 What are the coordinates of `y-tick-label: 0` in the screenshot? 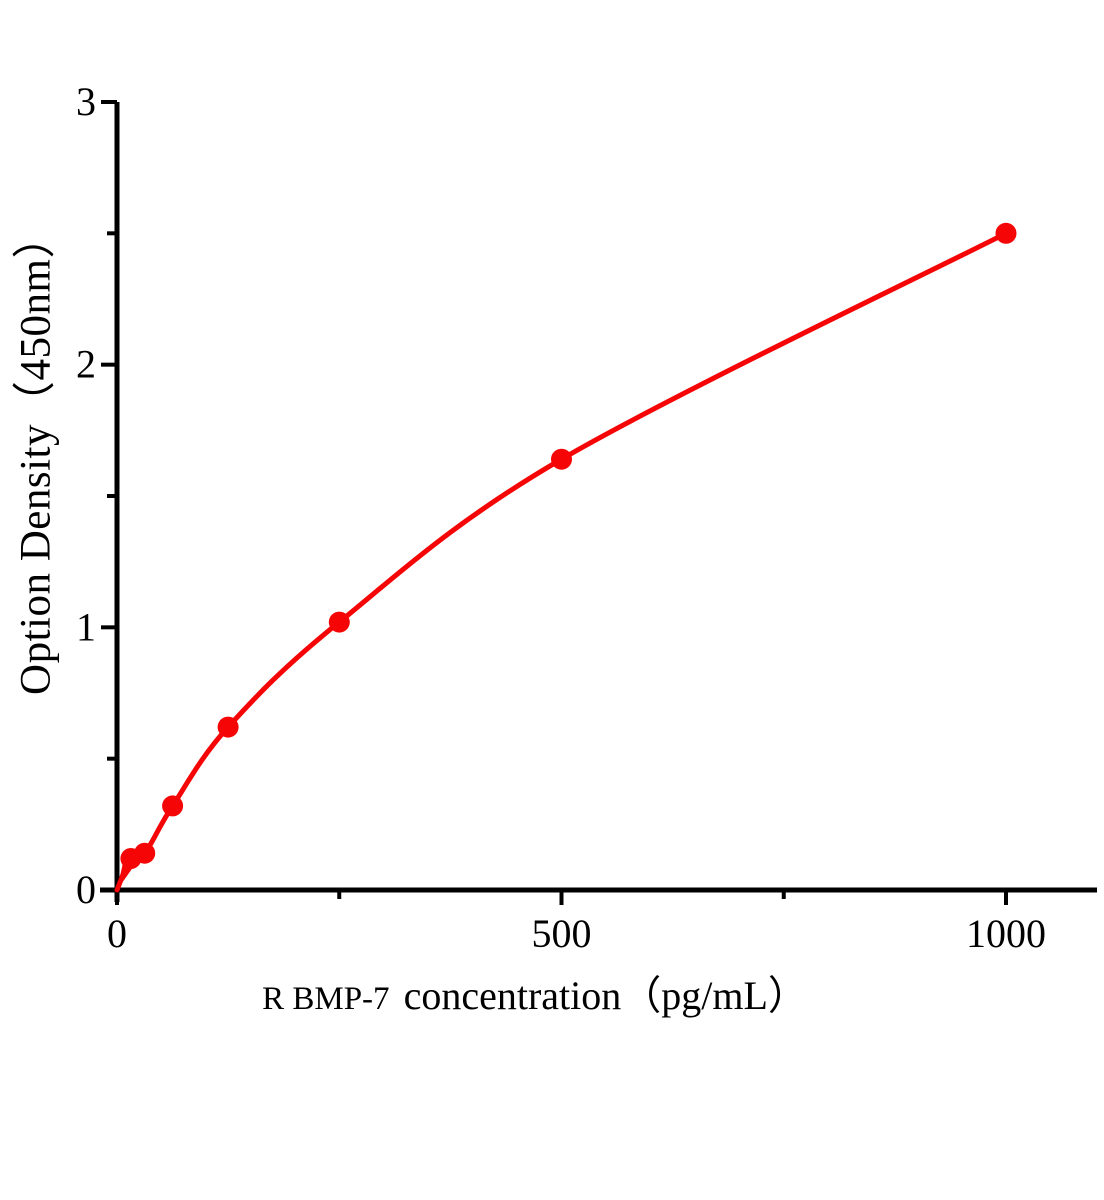 It's located at (86, 889).